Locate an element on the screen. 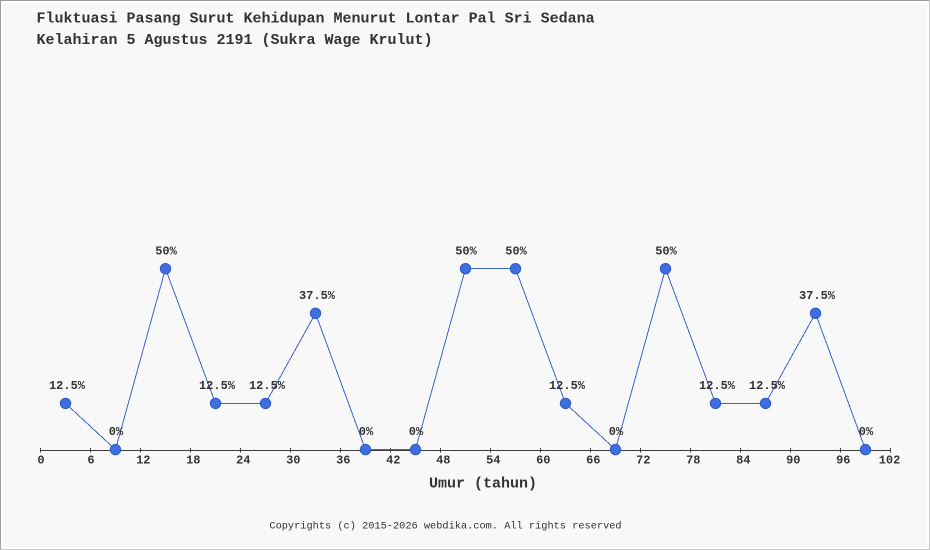 This screenshot has width=930, height=550. svg-text: 6 is located at coordinates (90, 461).